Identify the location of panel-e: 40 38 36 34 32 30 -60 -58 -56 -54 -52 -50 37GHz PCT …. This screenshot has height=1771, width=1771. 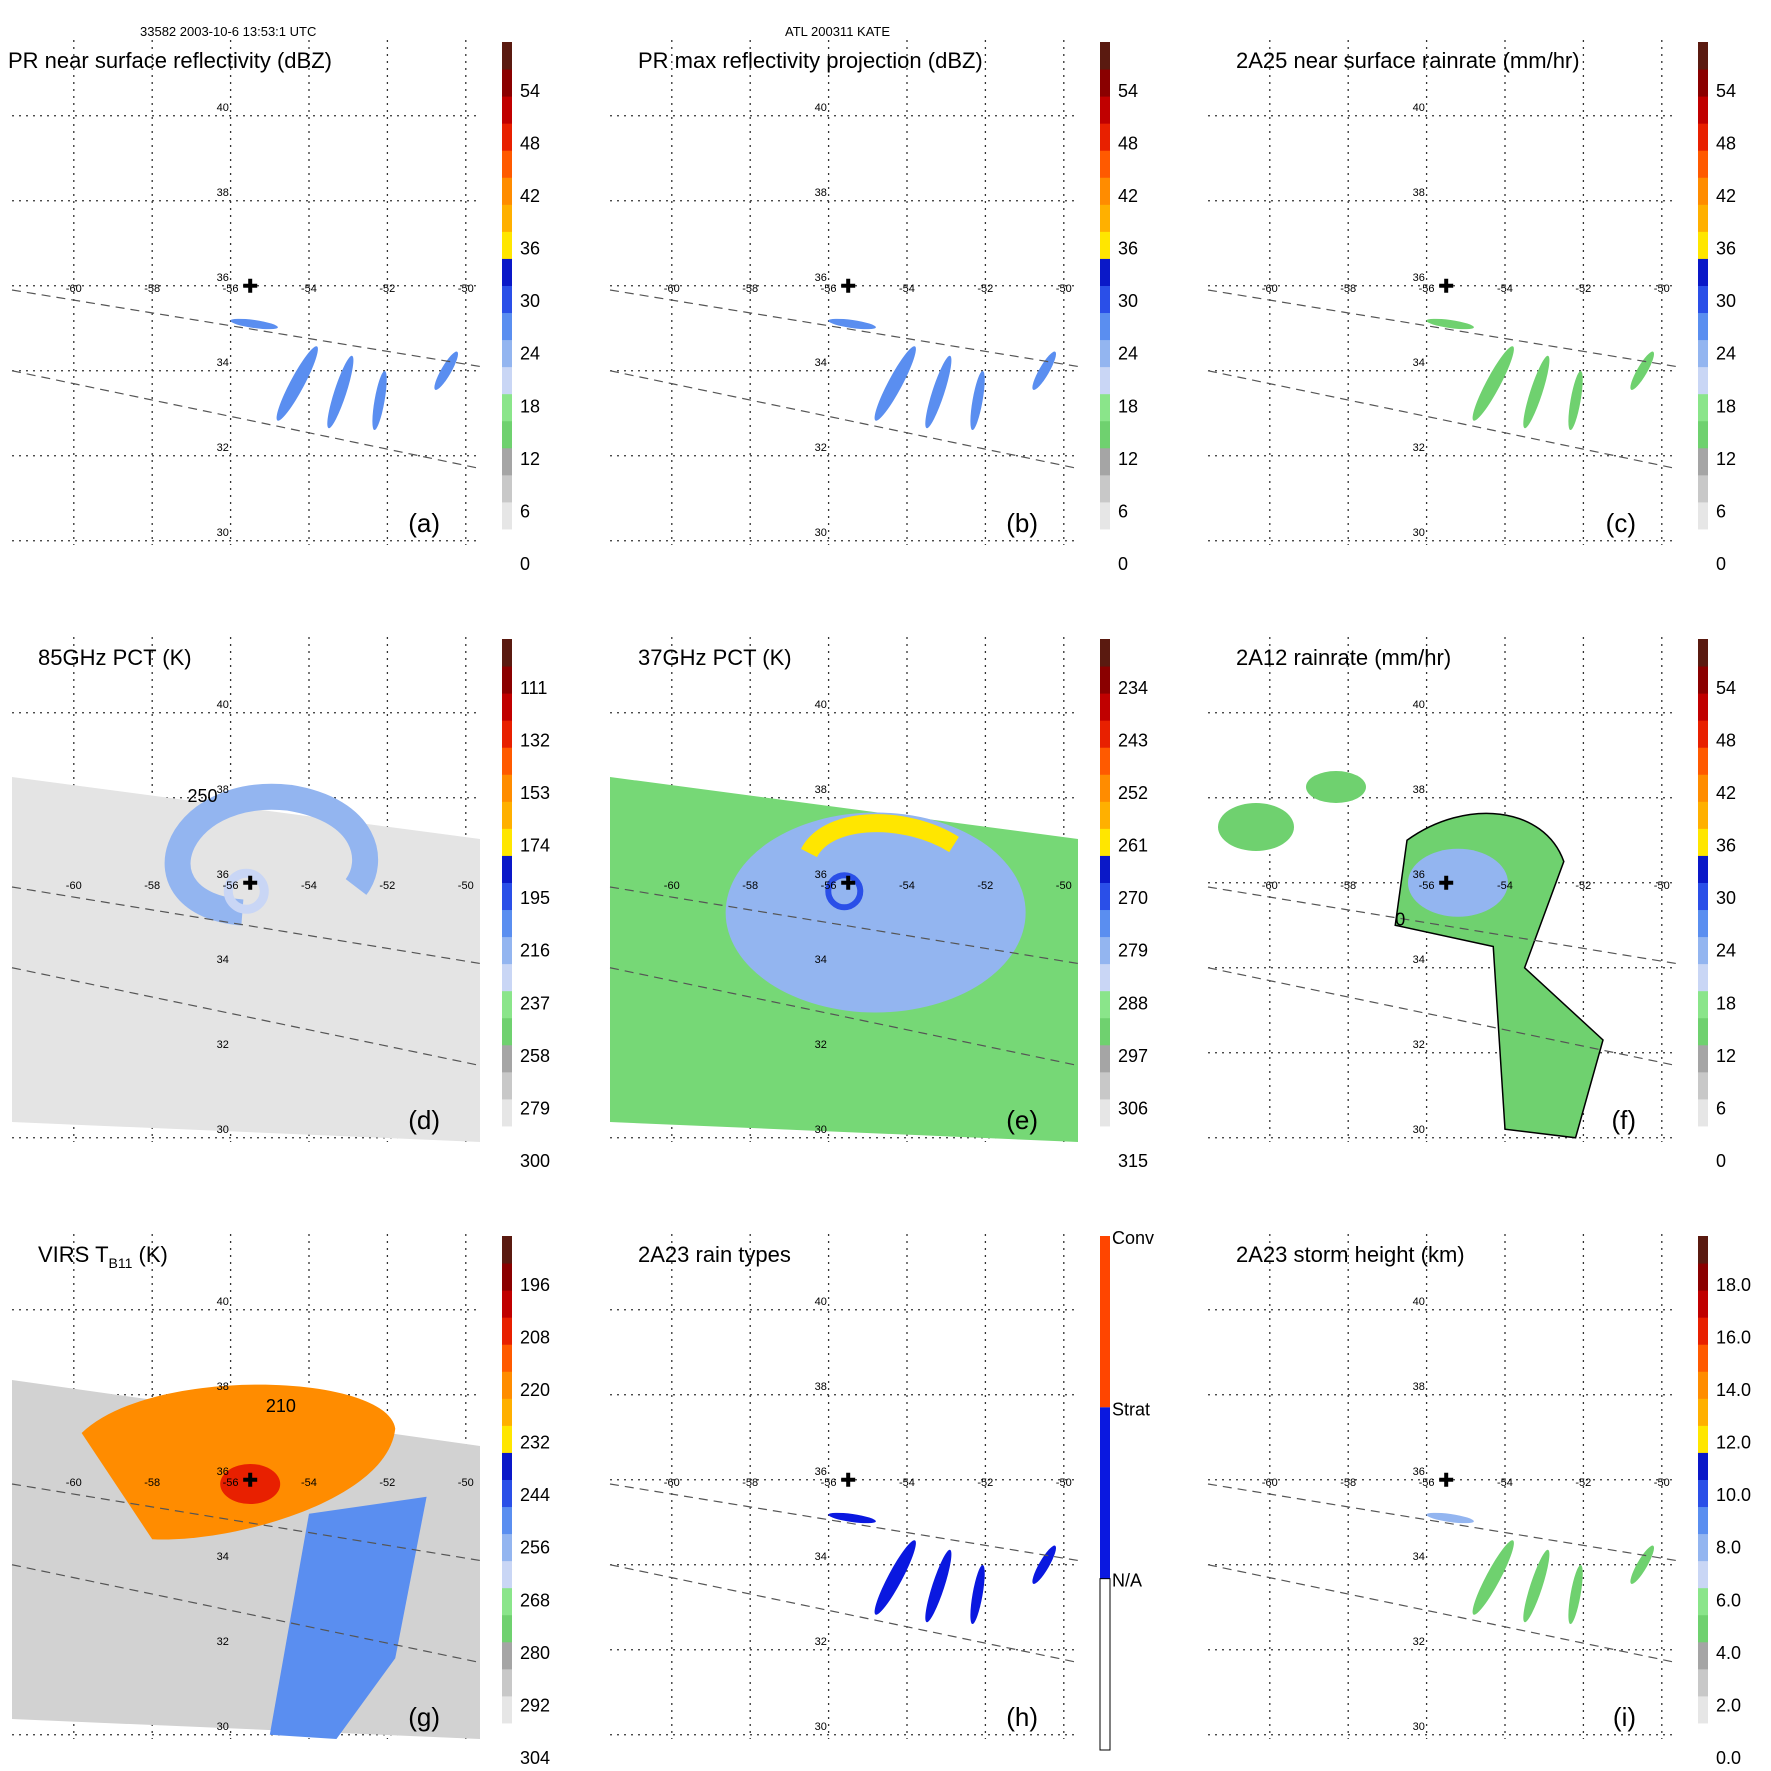
(878, 904).